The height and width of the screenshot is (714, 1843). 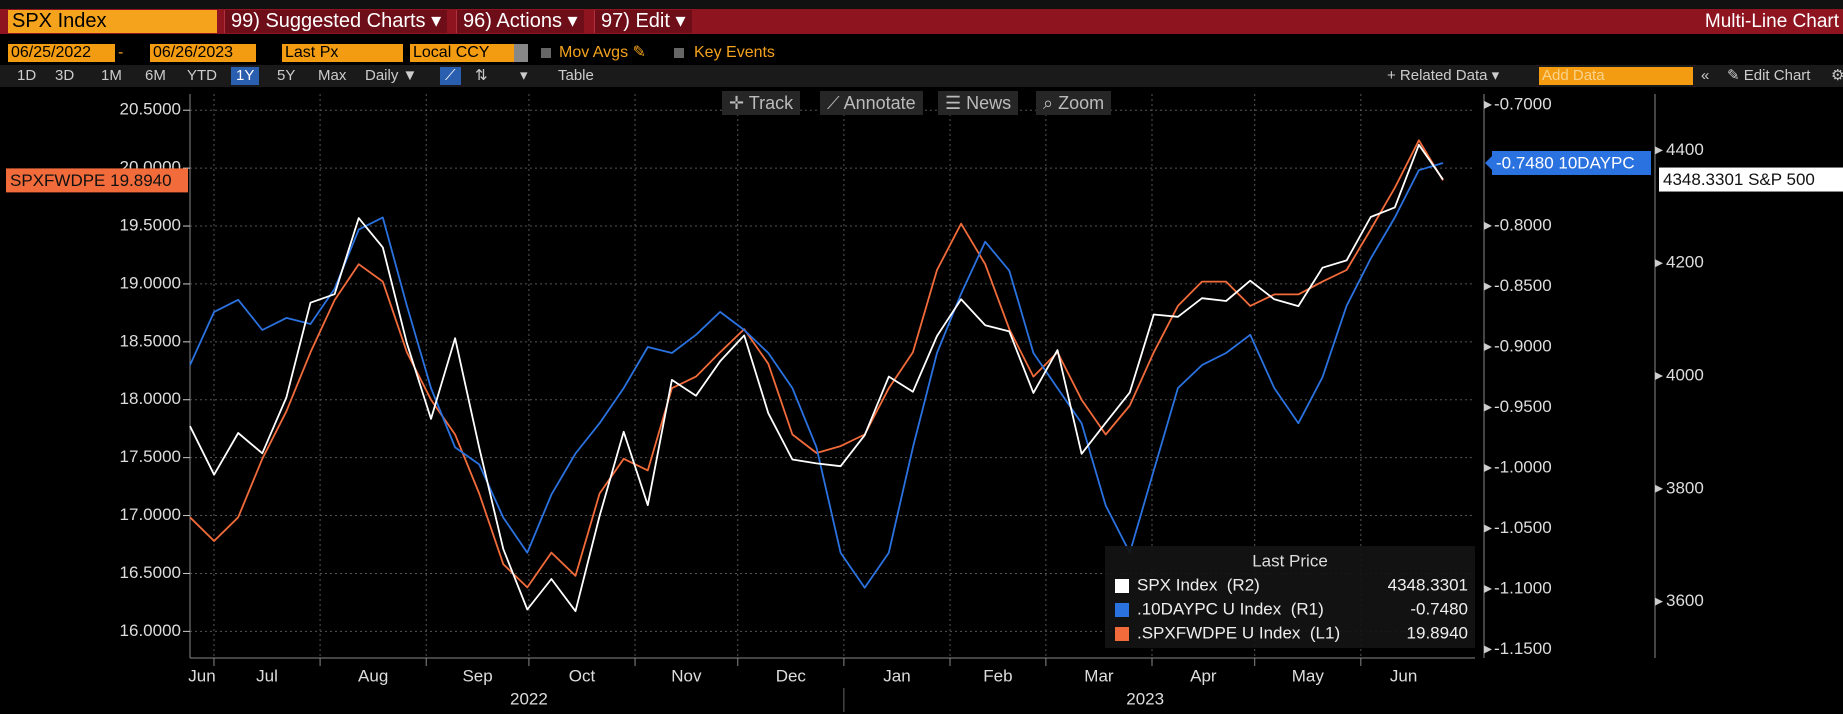 What do you see at coordinates (1685, 487) in the screenshot?
I see `y3-tick-label: 3800` at bounding box center [1685, 487].